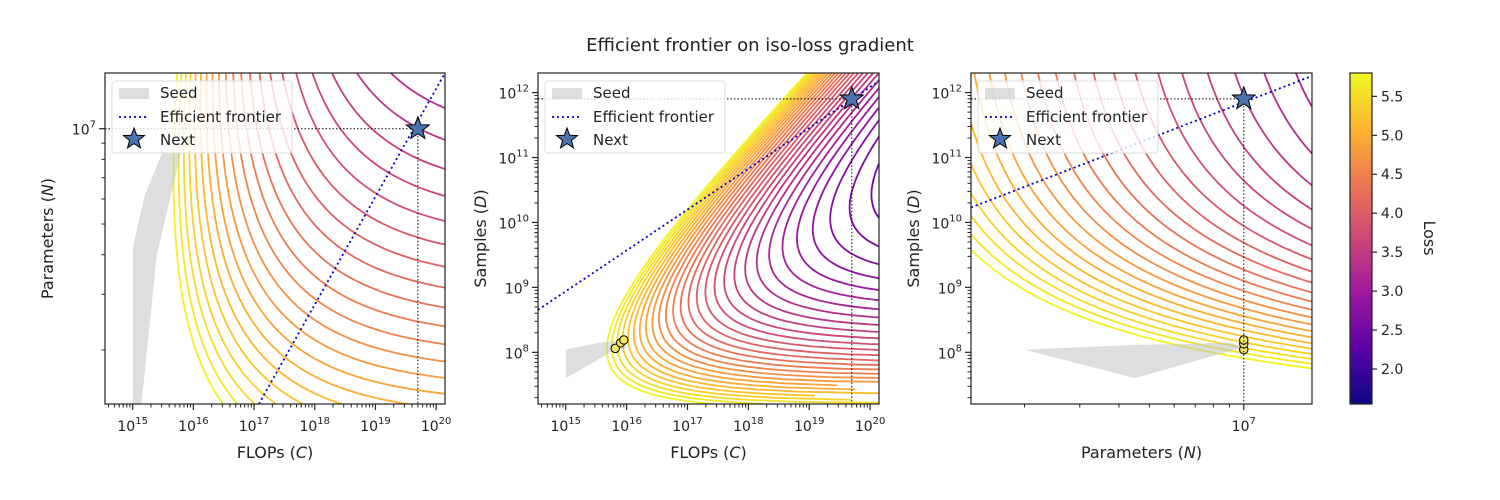  I want to click on y-axis-label: Parameters (N), so click(47, 238).